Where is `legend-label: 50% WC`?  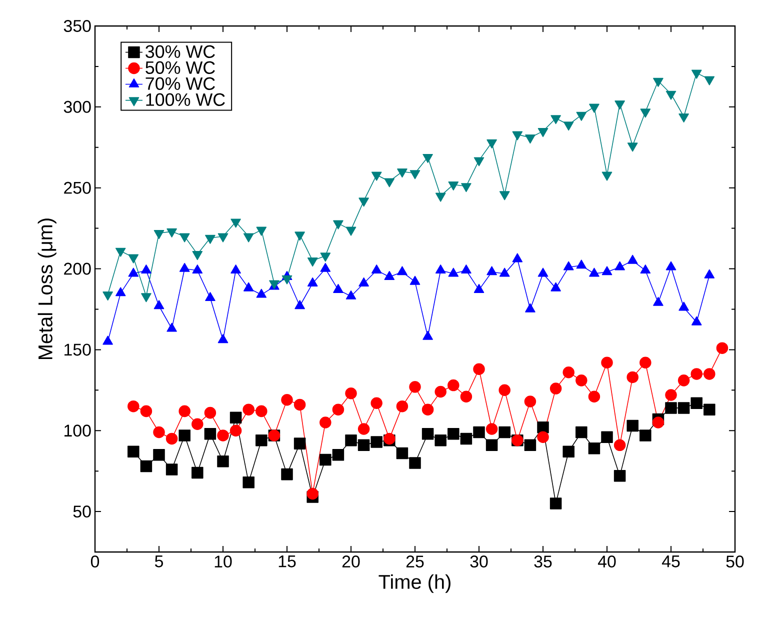
legend-label: 50% WC is located at coordinates (180, 67).